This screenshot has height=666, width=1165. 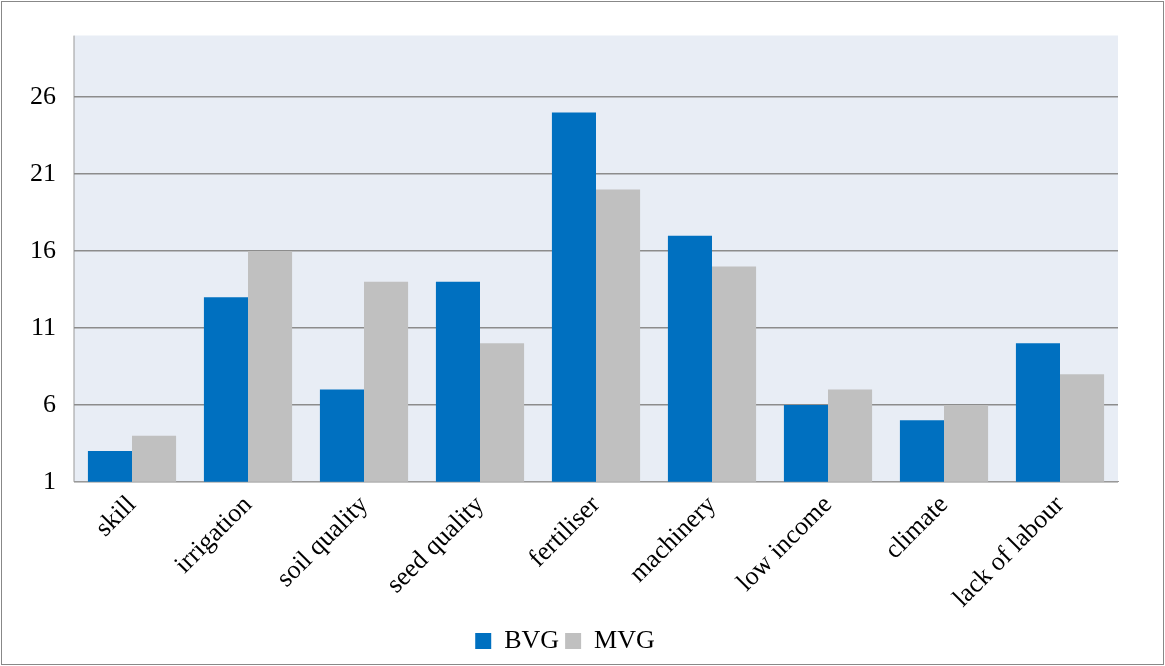 I want to click on y-tick-label: 21, so click(x=43, y=172).